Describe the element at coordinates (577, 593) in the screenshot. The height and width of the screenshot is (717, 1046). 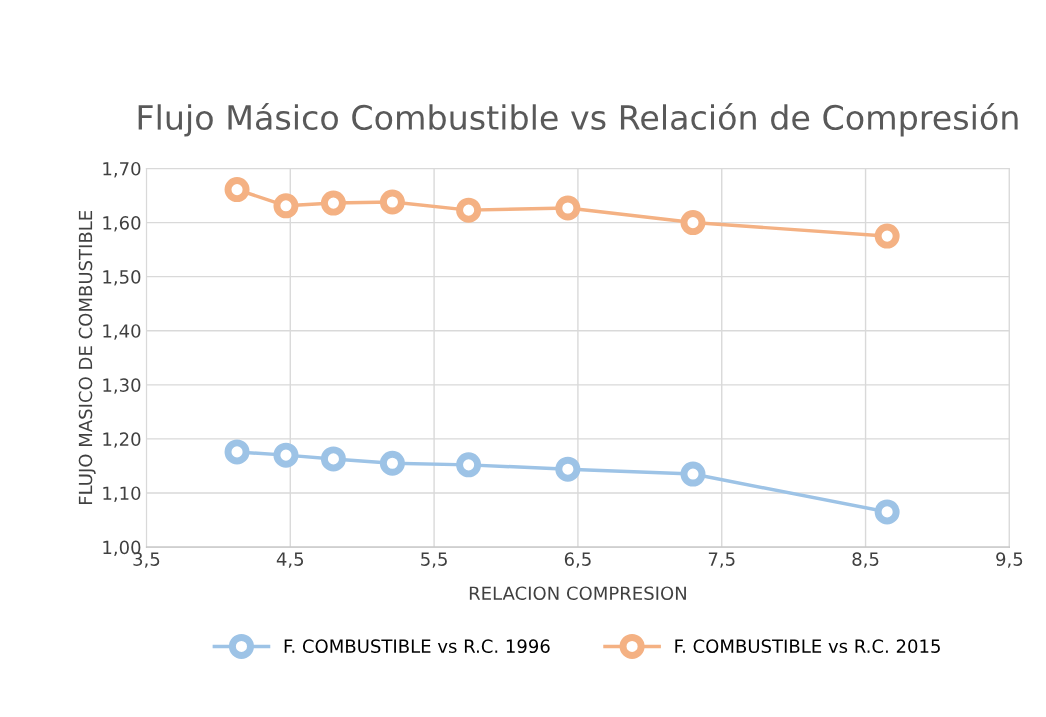
I see `x-axis-title: RELACION COMPRESION` at that location.